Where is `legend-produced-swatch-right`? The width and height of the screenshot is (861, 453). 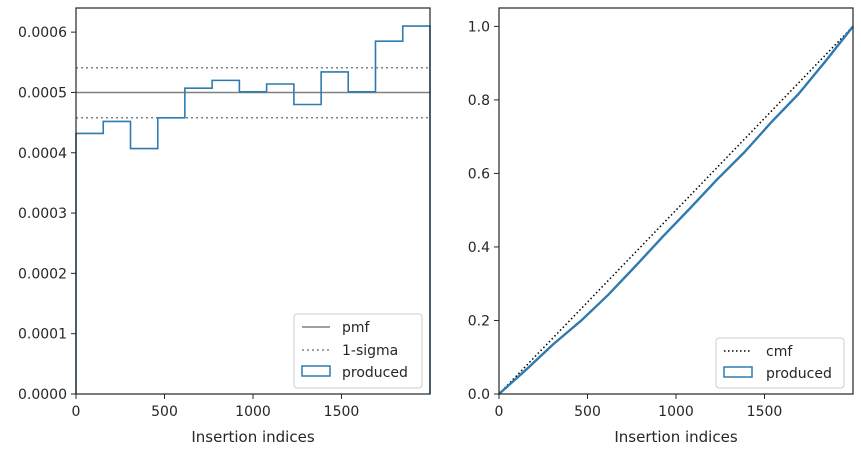
legend-produced-swatch-right is located at coordinates (738, 372).